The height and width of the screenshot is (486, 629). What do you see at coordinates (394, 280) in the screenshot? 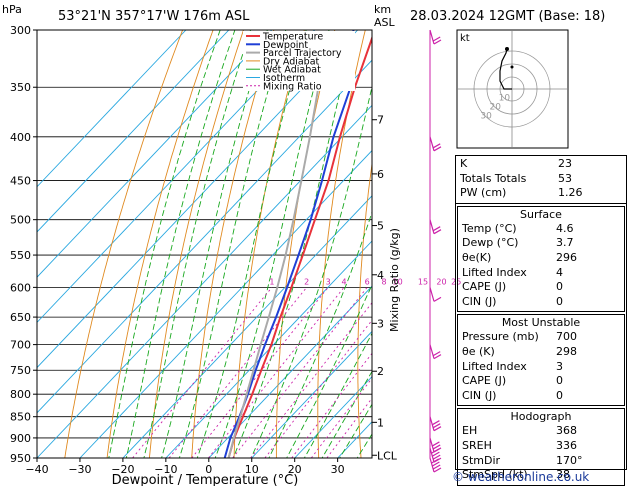
I see `mixing-ratio-axis-label: Mixing Ratio (g/kg)` at bounding box center [394, 280].